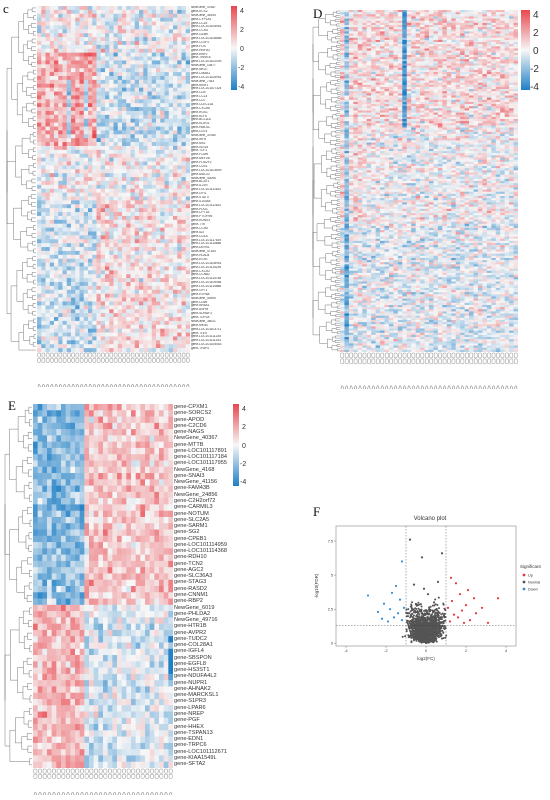 The width and height of the screenshot is (550, 800). Describe the element at coordinates (206, 286) in the screenshot. I see `gene-label: gene-LOC101115866` at that location.